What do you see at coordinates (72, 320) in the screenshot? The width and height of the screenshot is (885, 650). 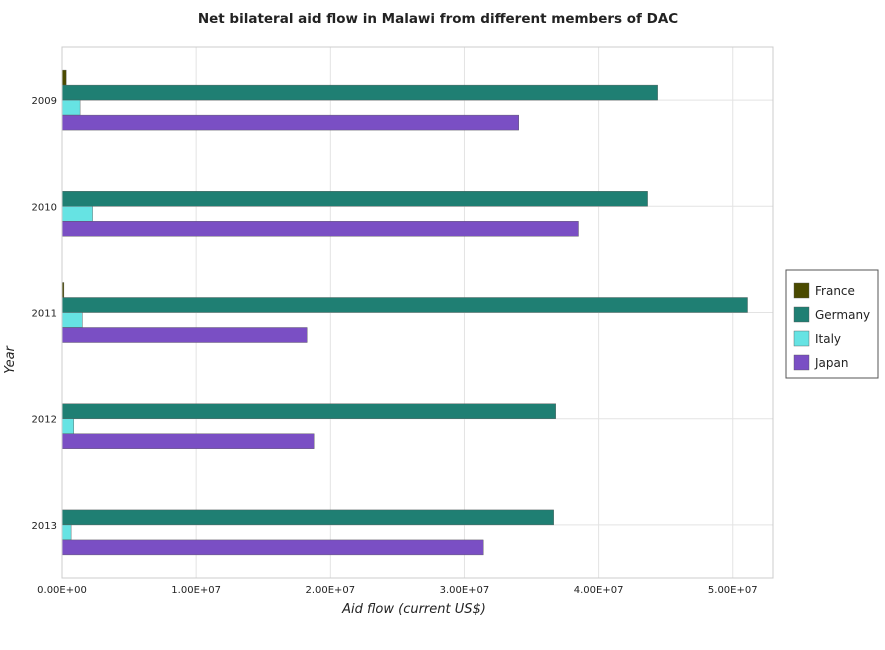 I see `bar-italy-2011` at bounding box center [72, 320].